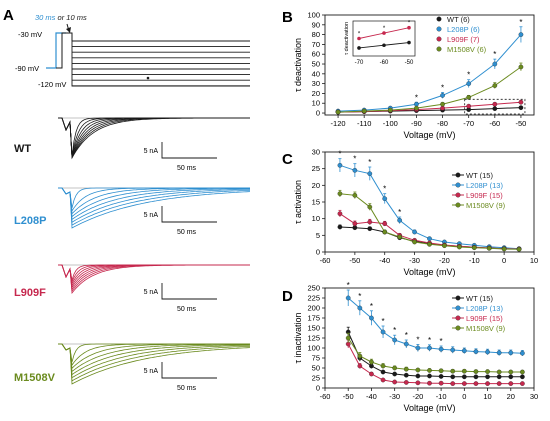  I want to click on svg-text: 30 ms or 10 ms, so click(61, 17).